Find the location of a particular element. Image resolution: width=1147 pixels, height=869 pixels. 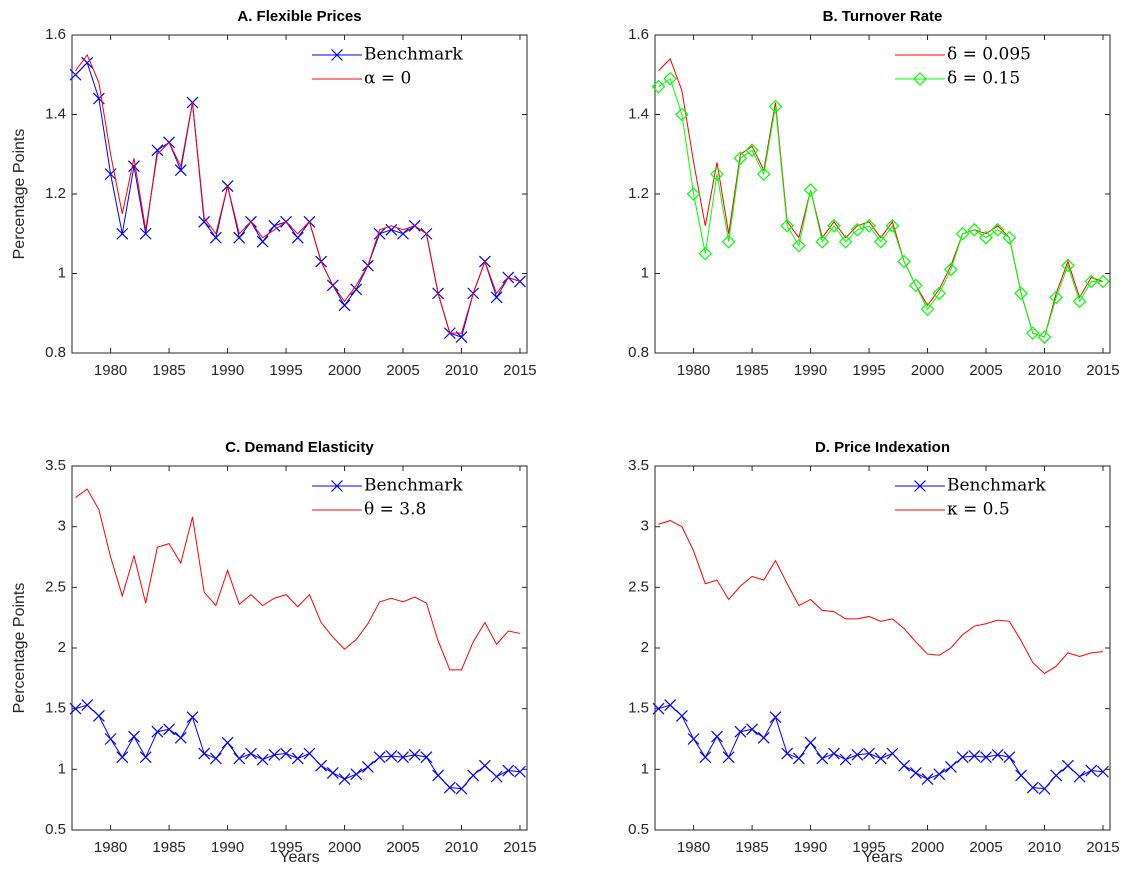

legend-label: δ = 0.15 is located at coordinates (983, 79).